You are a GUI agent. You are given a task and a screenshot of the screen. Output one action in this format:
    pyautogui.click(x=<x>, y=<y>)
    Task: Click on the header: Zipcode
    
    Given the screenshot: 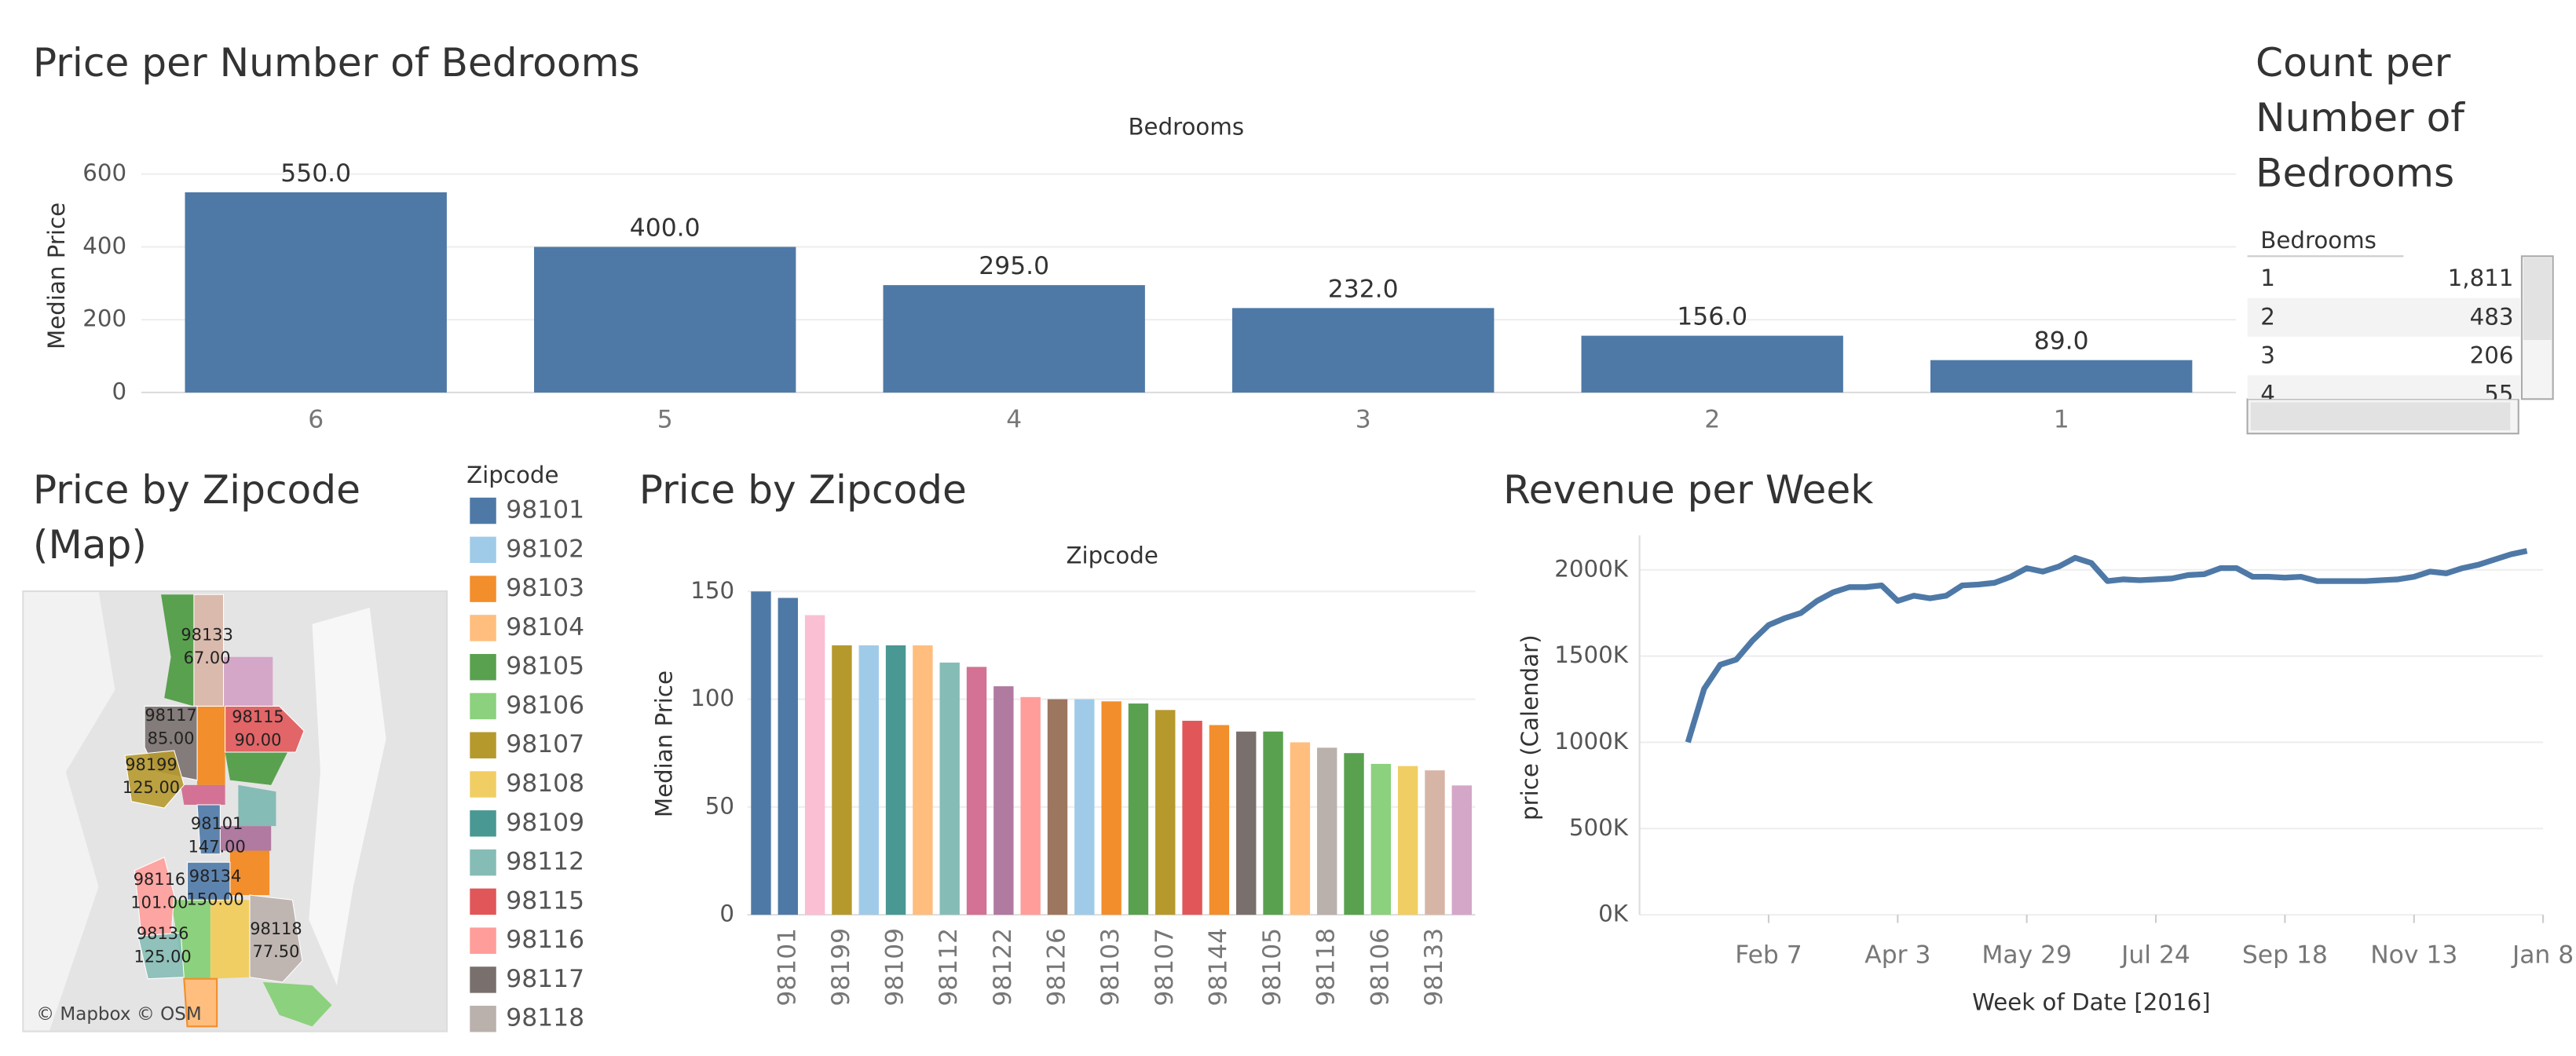 What is the action you would take?
    pyautogui.click(x=1112, y=556)
    